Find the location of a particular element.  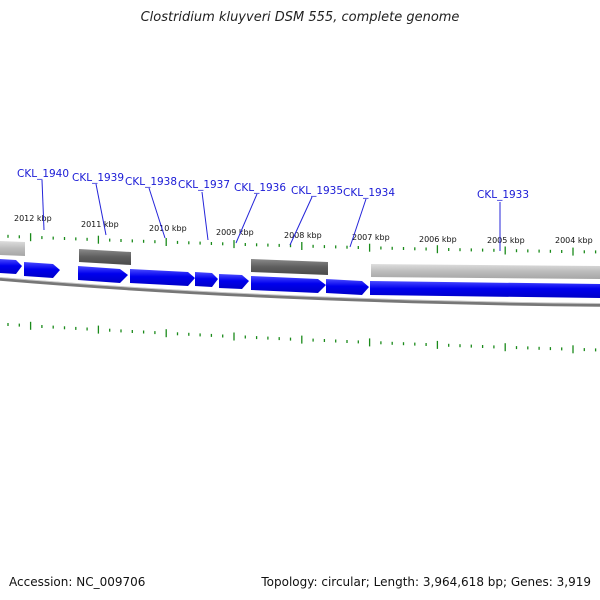

outer-tick-ring is located at coordinates (302, 244).